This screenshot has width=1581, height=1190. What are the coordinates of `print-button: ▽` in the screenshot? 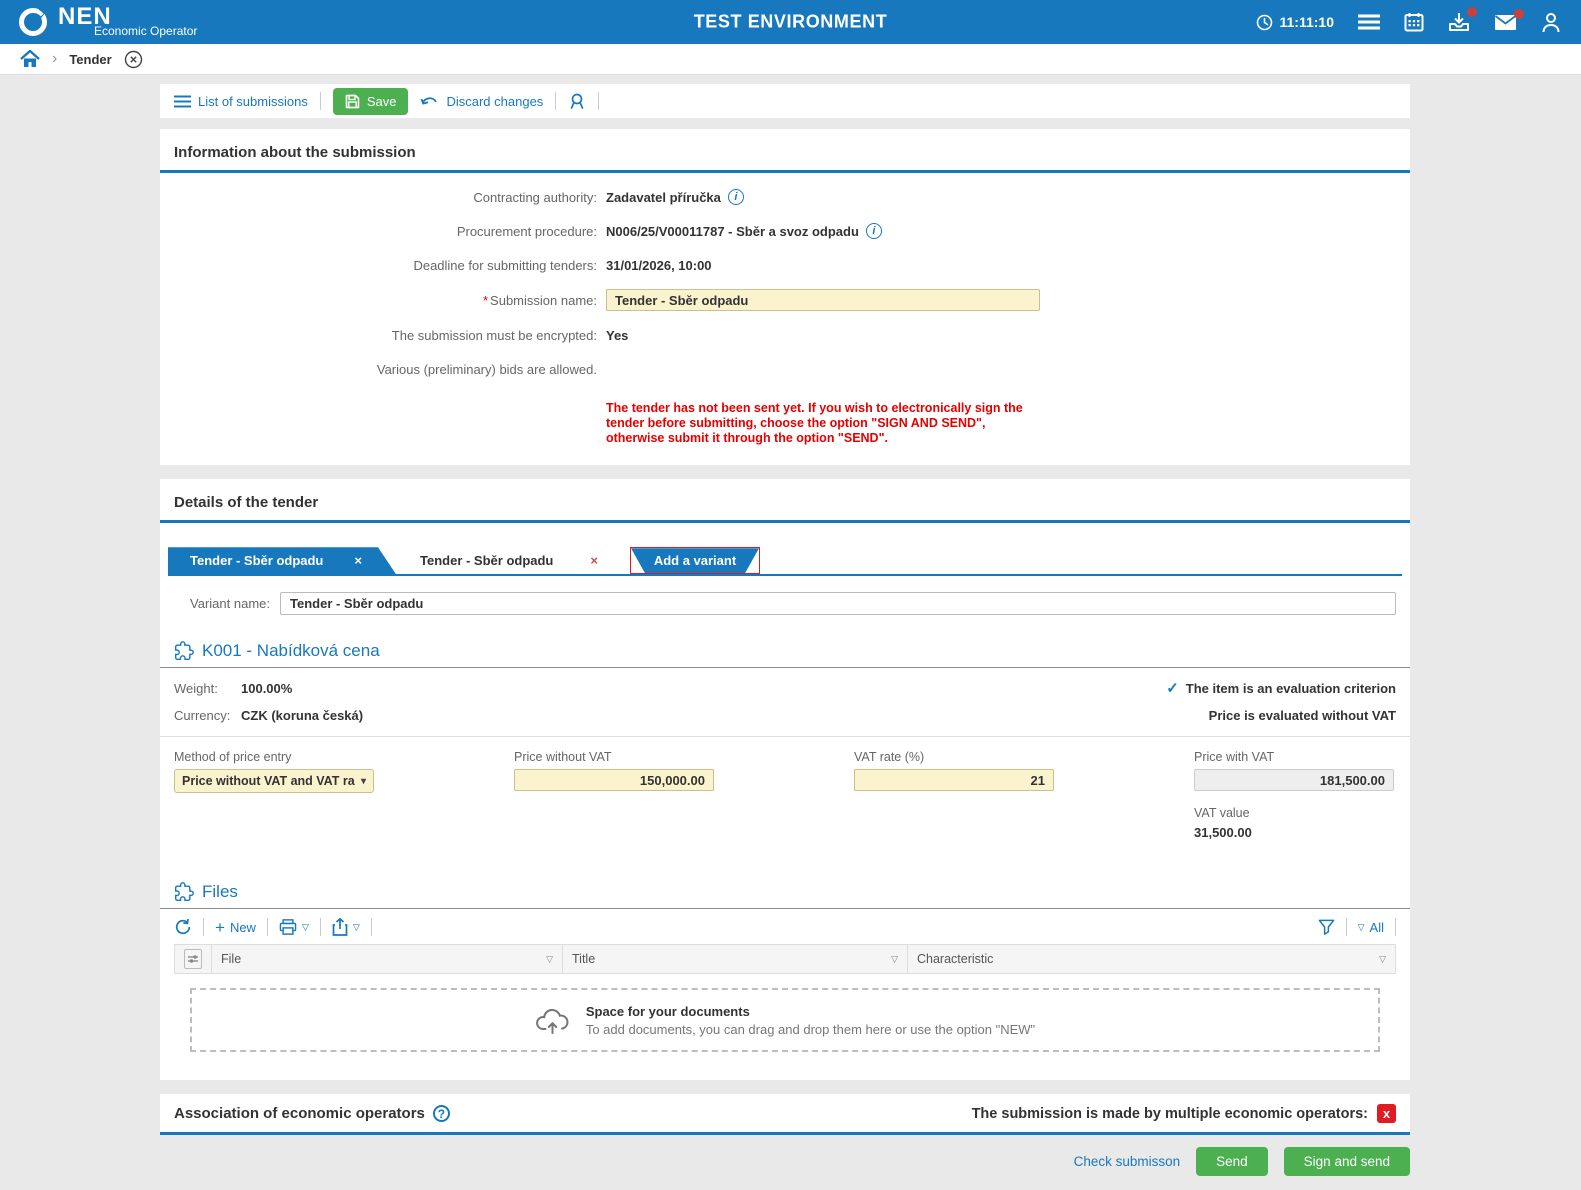 It's located at (294, 927).